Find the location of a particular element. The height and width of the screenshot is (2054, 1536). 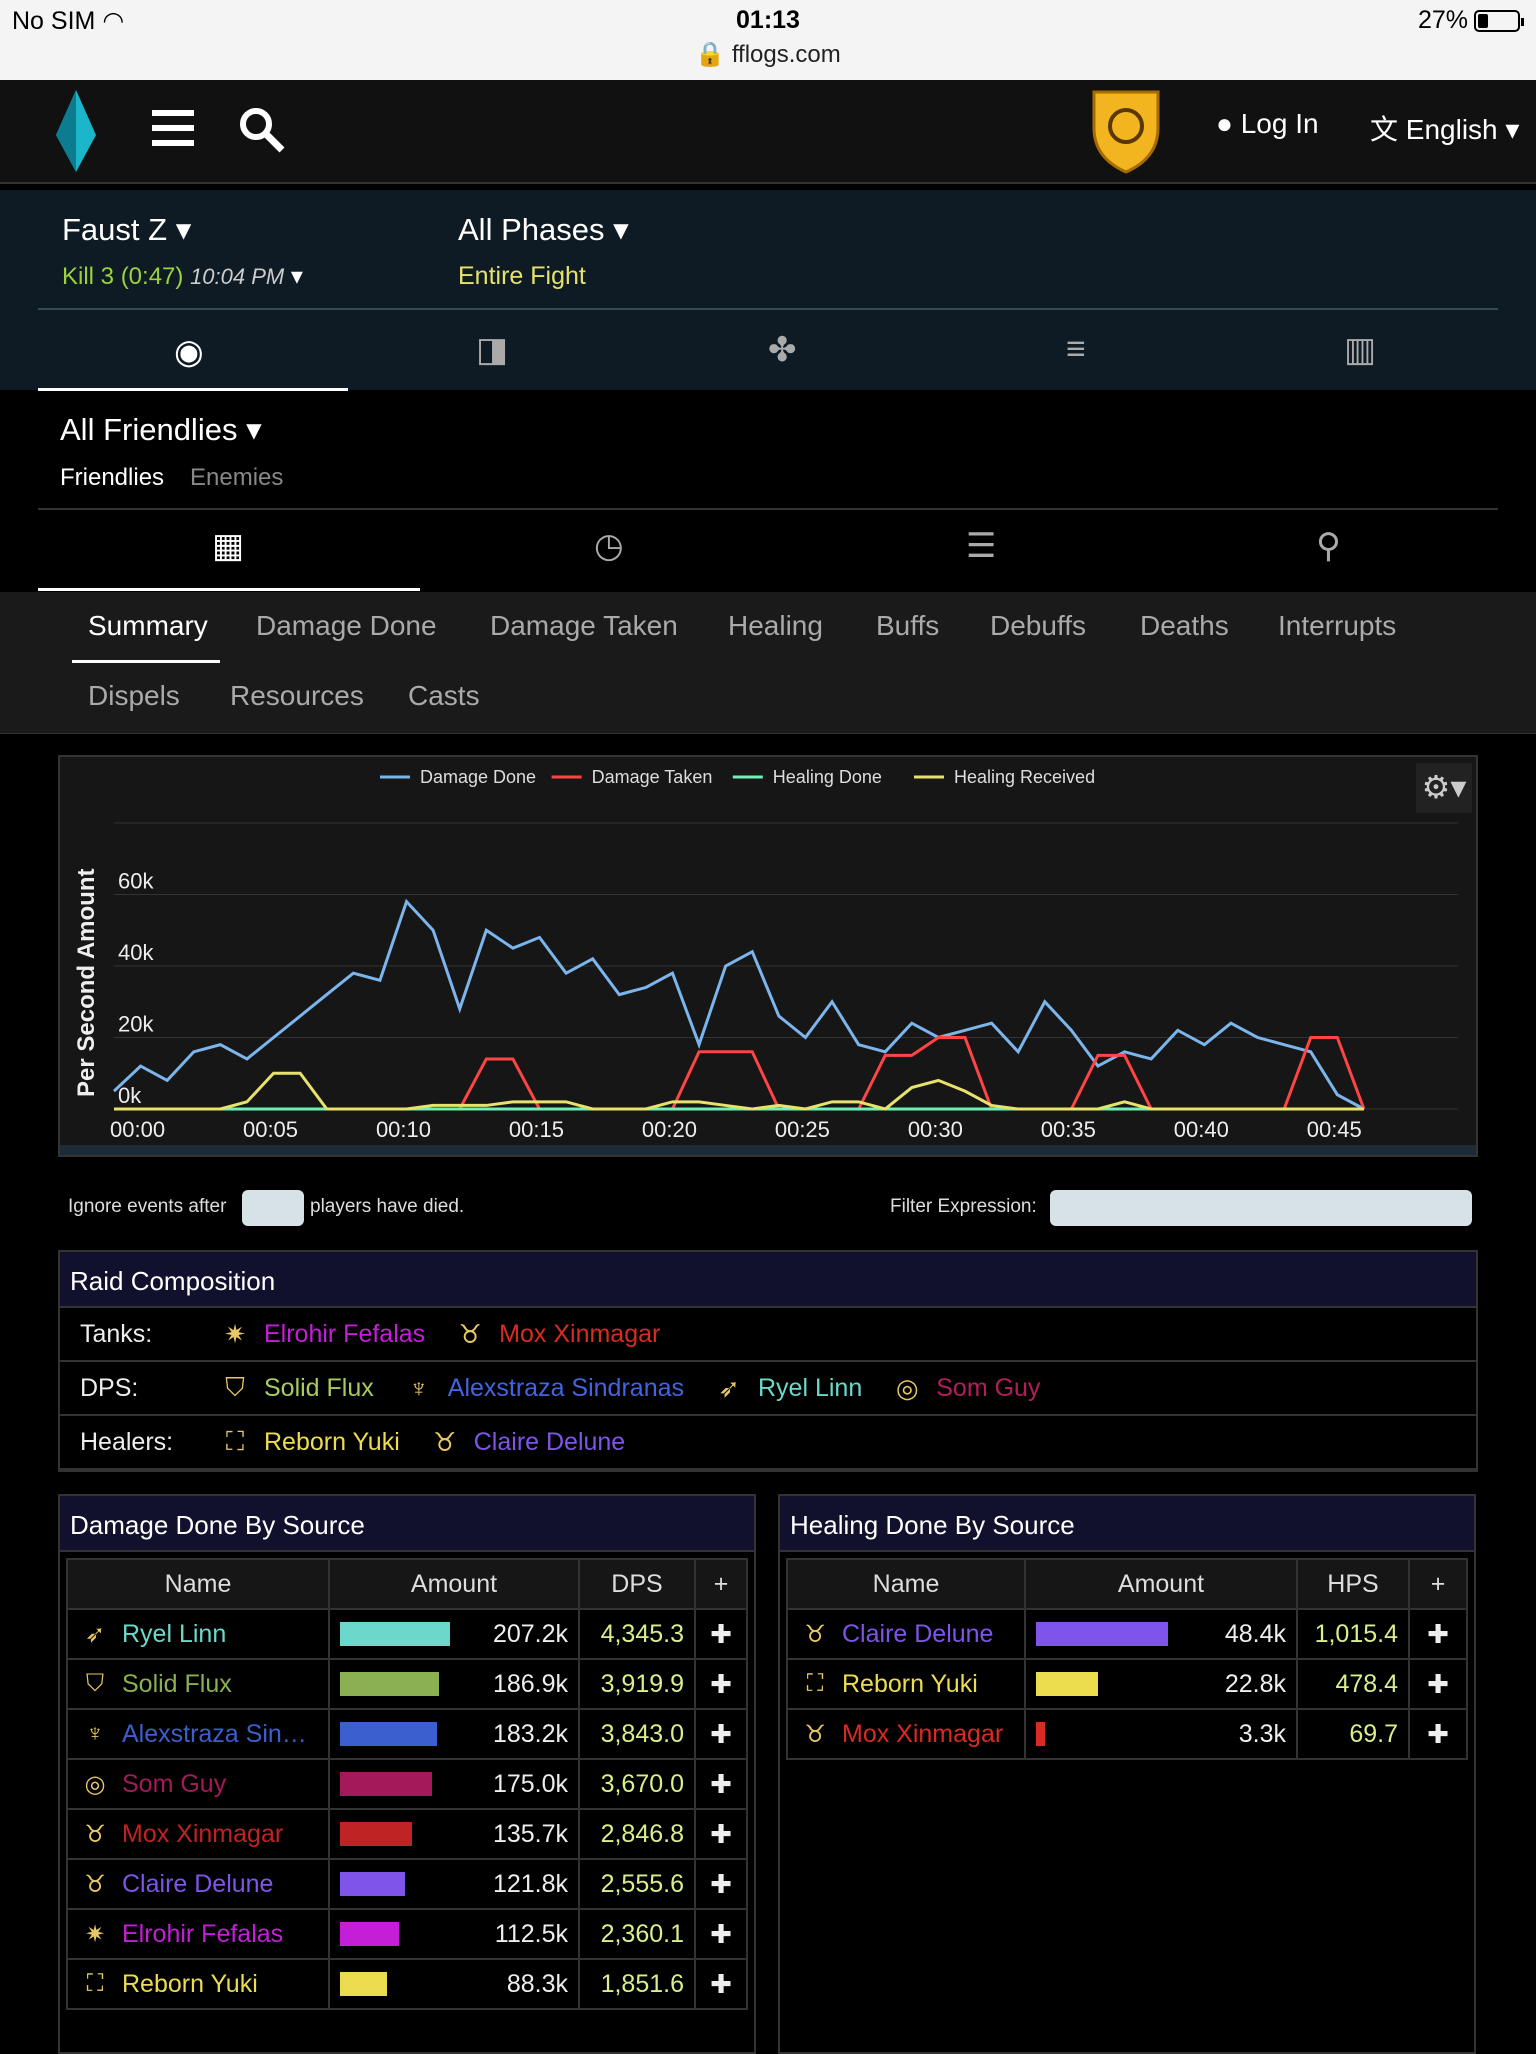

tab-summary: Summary is located at coordinates (148, 625).